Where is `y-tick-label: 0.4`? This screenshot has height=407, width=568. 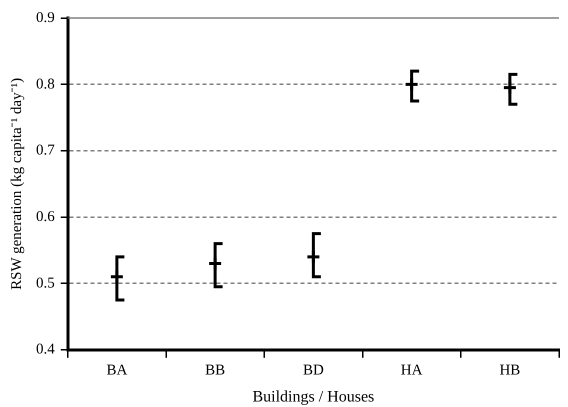 y-tick-label: 0.4 is located at coordinates (46, 350).